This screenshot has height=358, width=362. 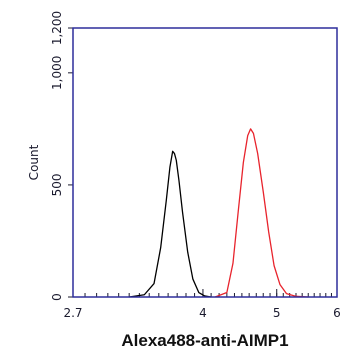 What do you see at coordinates (57, 184) in the screenshot?
I see `y-tick-label: 500` at bounding box center [57, 184].